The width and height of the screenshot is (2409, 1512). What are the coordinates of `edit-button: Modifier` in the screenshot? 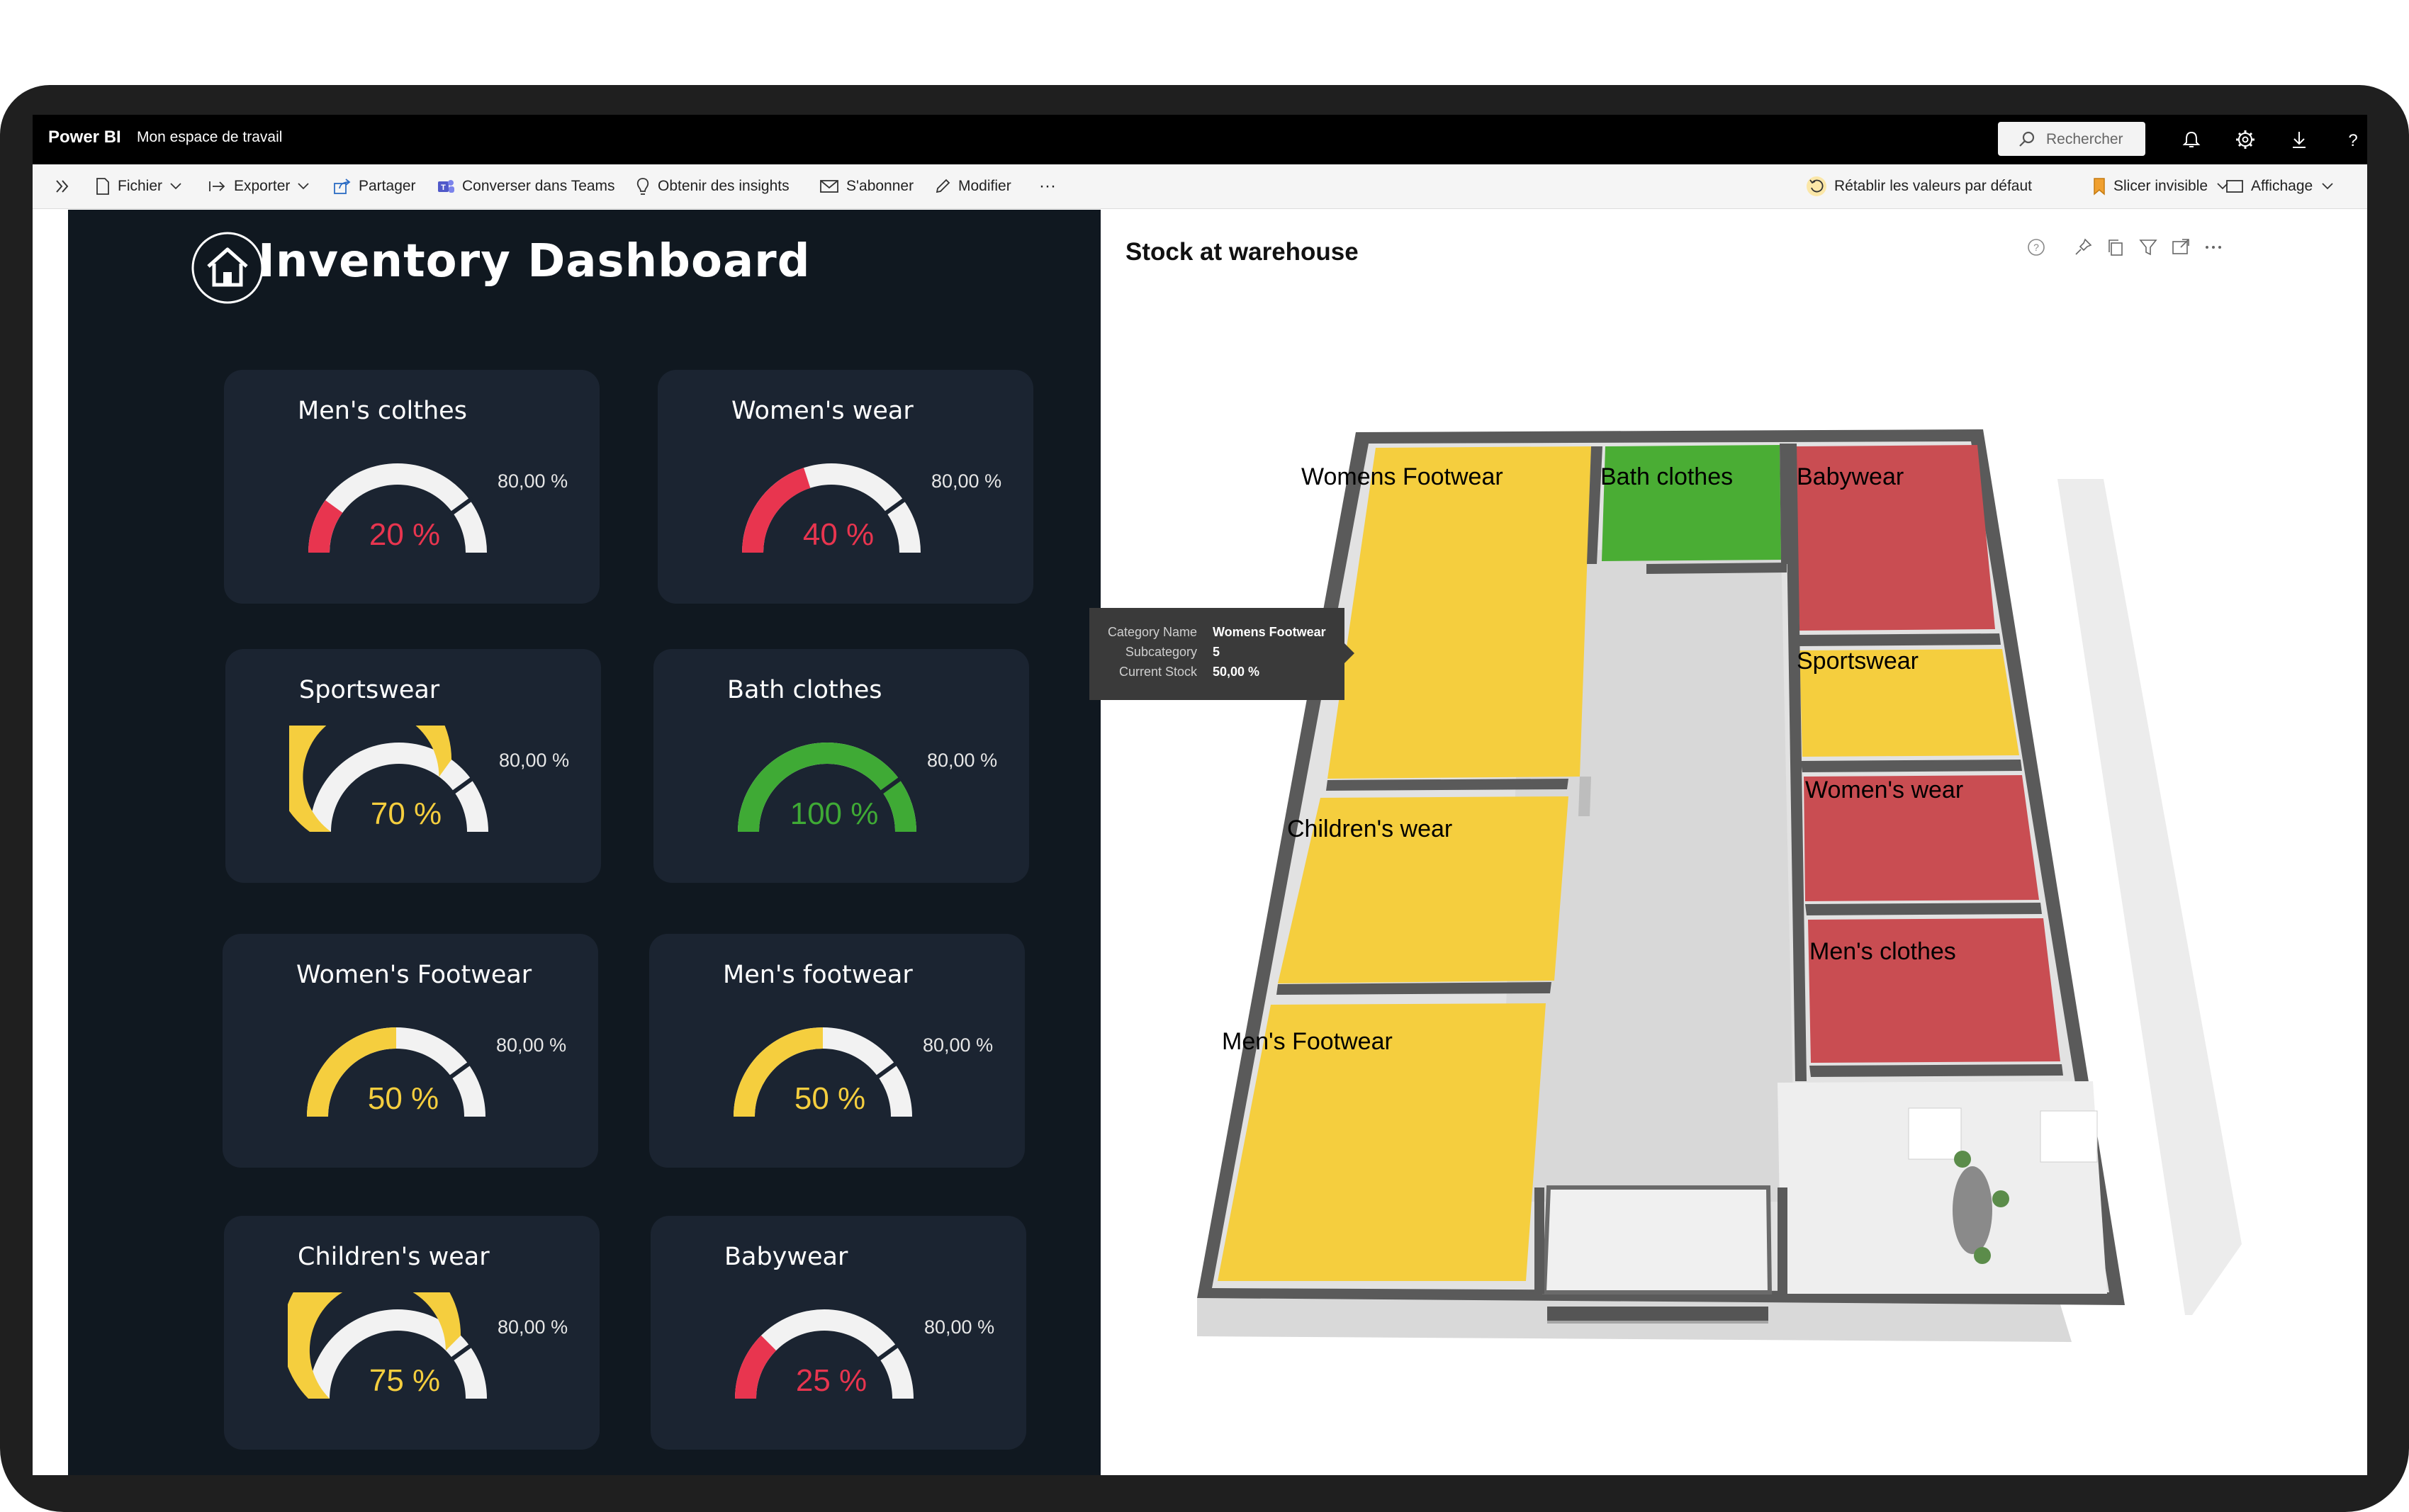 It's located at (972, 186).